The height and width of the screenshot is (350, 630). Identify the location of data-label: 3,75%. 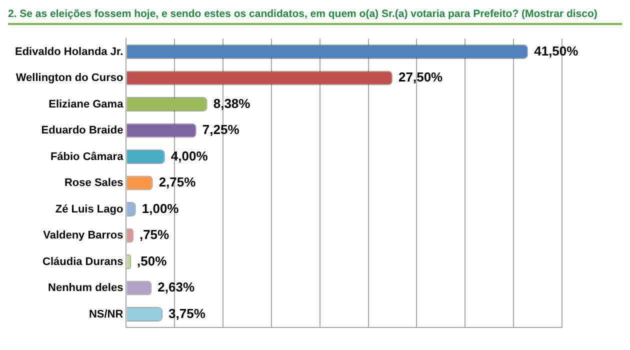
(187, 313).